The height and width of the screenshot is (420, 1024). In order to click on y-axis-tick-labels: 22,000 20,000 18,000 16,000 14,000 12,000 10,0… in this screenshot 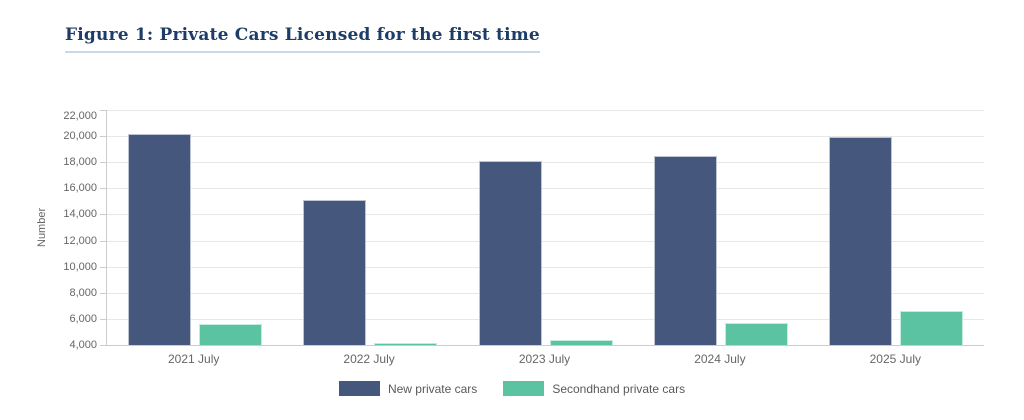, I will do `click(48, 230)`.